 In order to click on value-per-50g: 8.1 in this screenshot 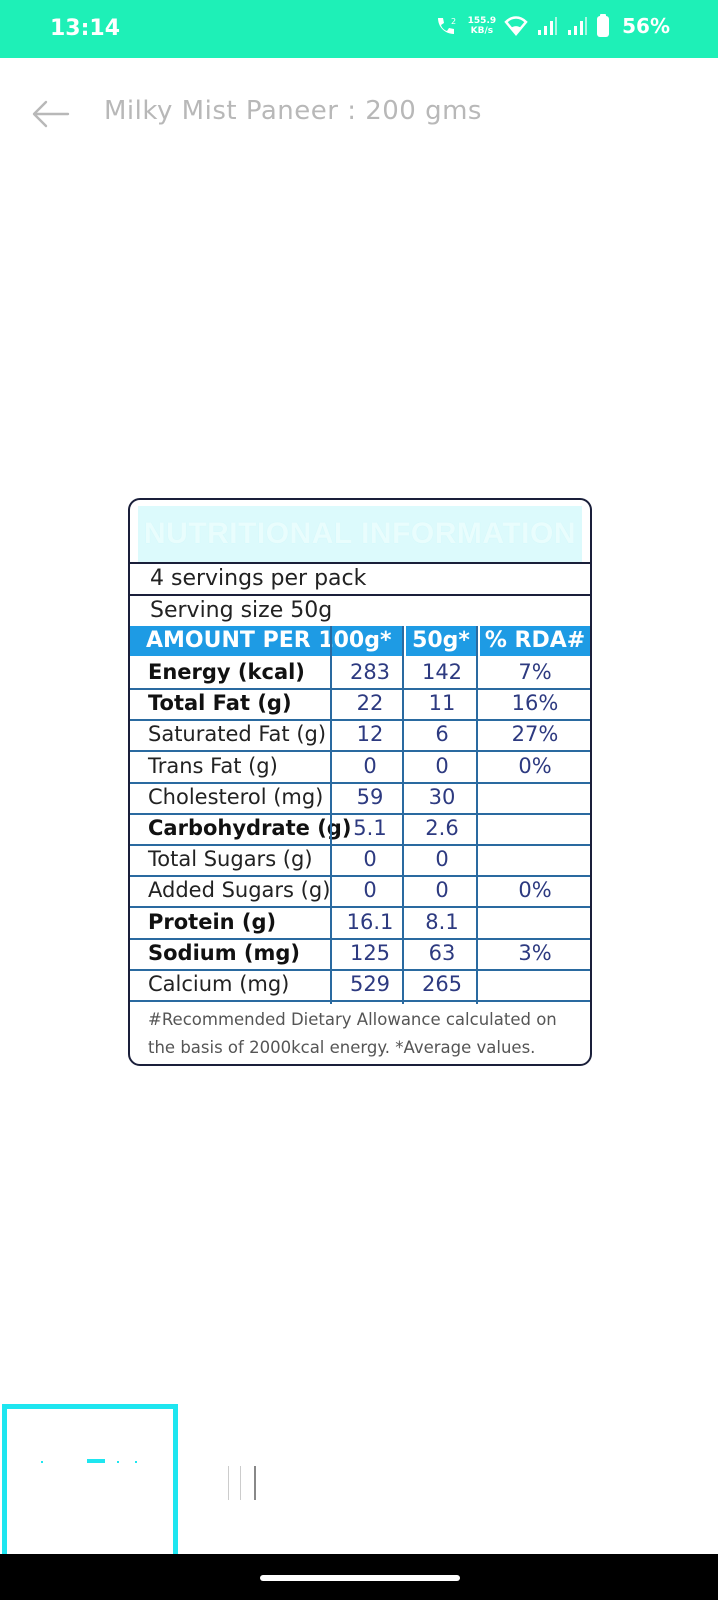, I will do `click(442, 921)`.